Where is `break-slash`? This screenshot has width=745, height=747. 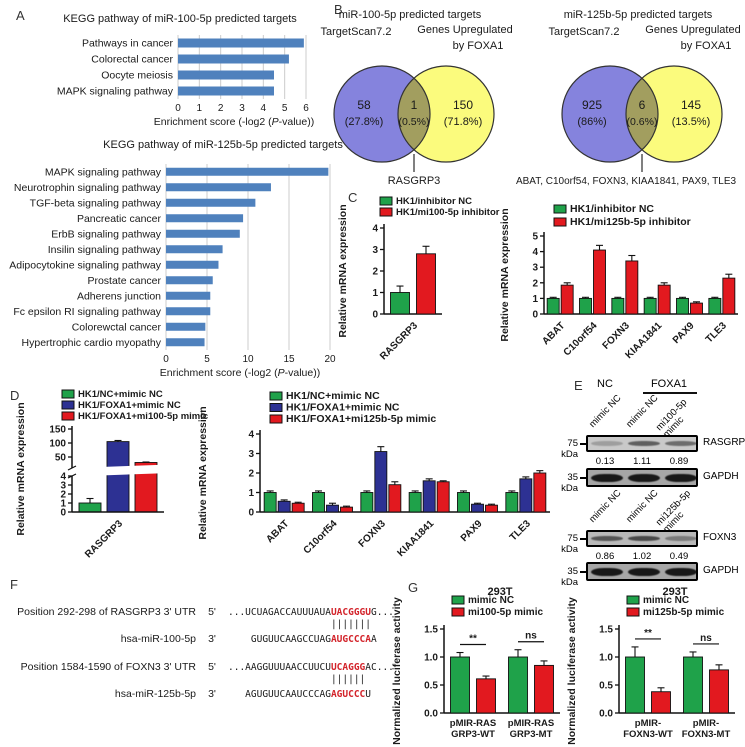
break-slash is located at coordinates (72, 468).